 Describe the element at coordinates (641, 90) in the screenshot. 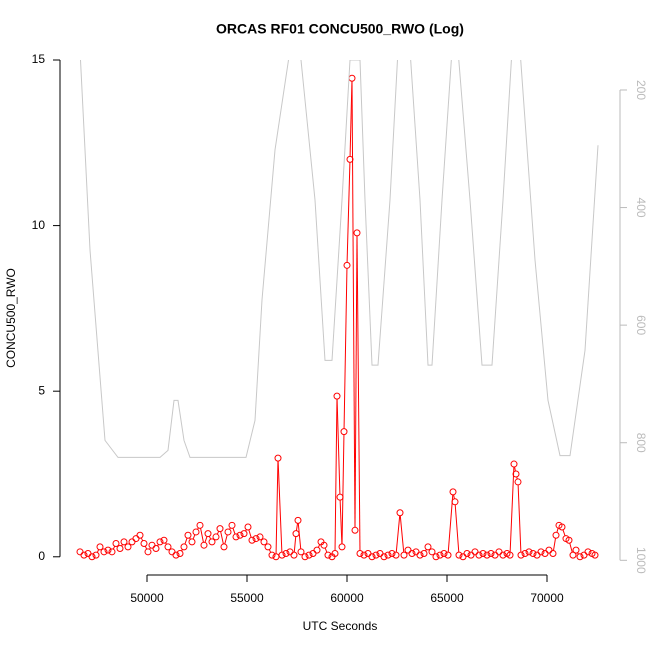

I see `y2-tick-label: 200` at that location.